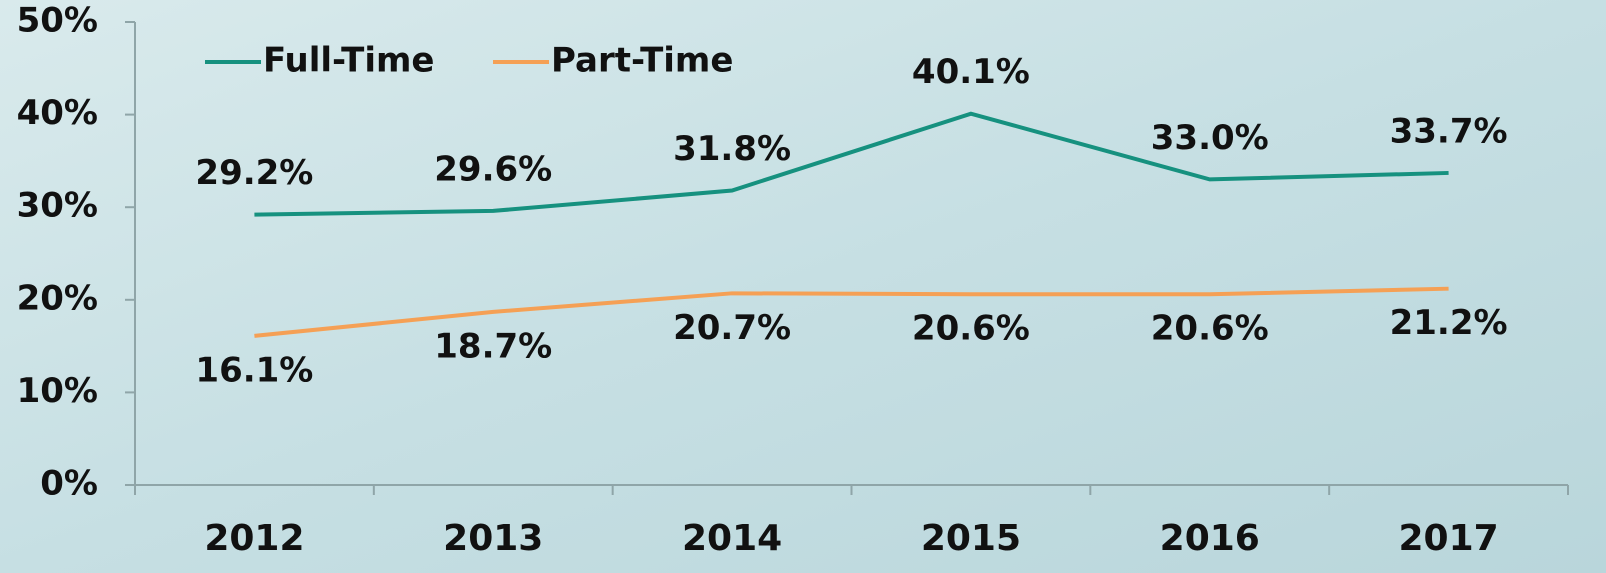 The height and width of the screenshot is (573, 1606). Describe the element at coordinates (732, 149) in the screenshot. I see `data-label: 31.8%` at that location.